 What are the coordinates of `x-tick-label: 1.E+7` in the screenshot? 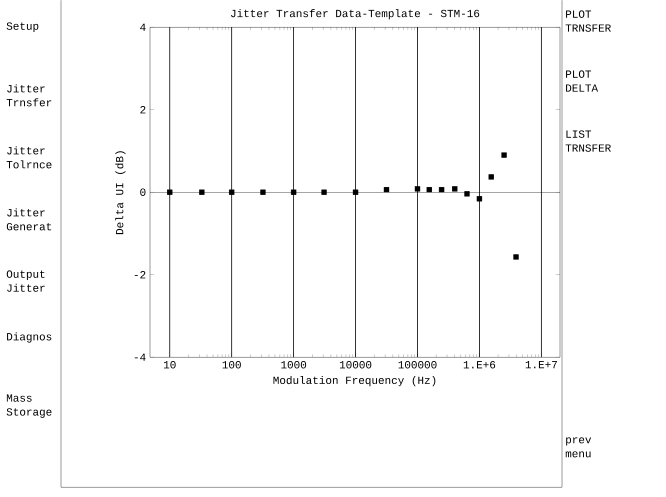 It's located at (541, 364).